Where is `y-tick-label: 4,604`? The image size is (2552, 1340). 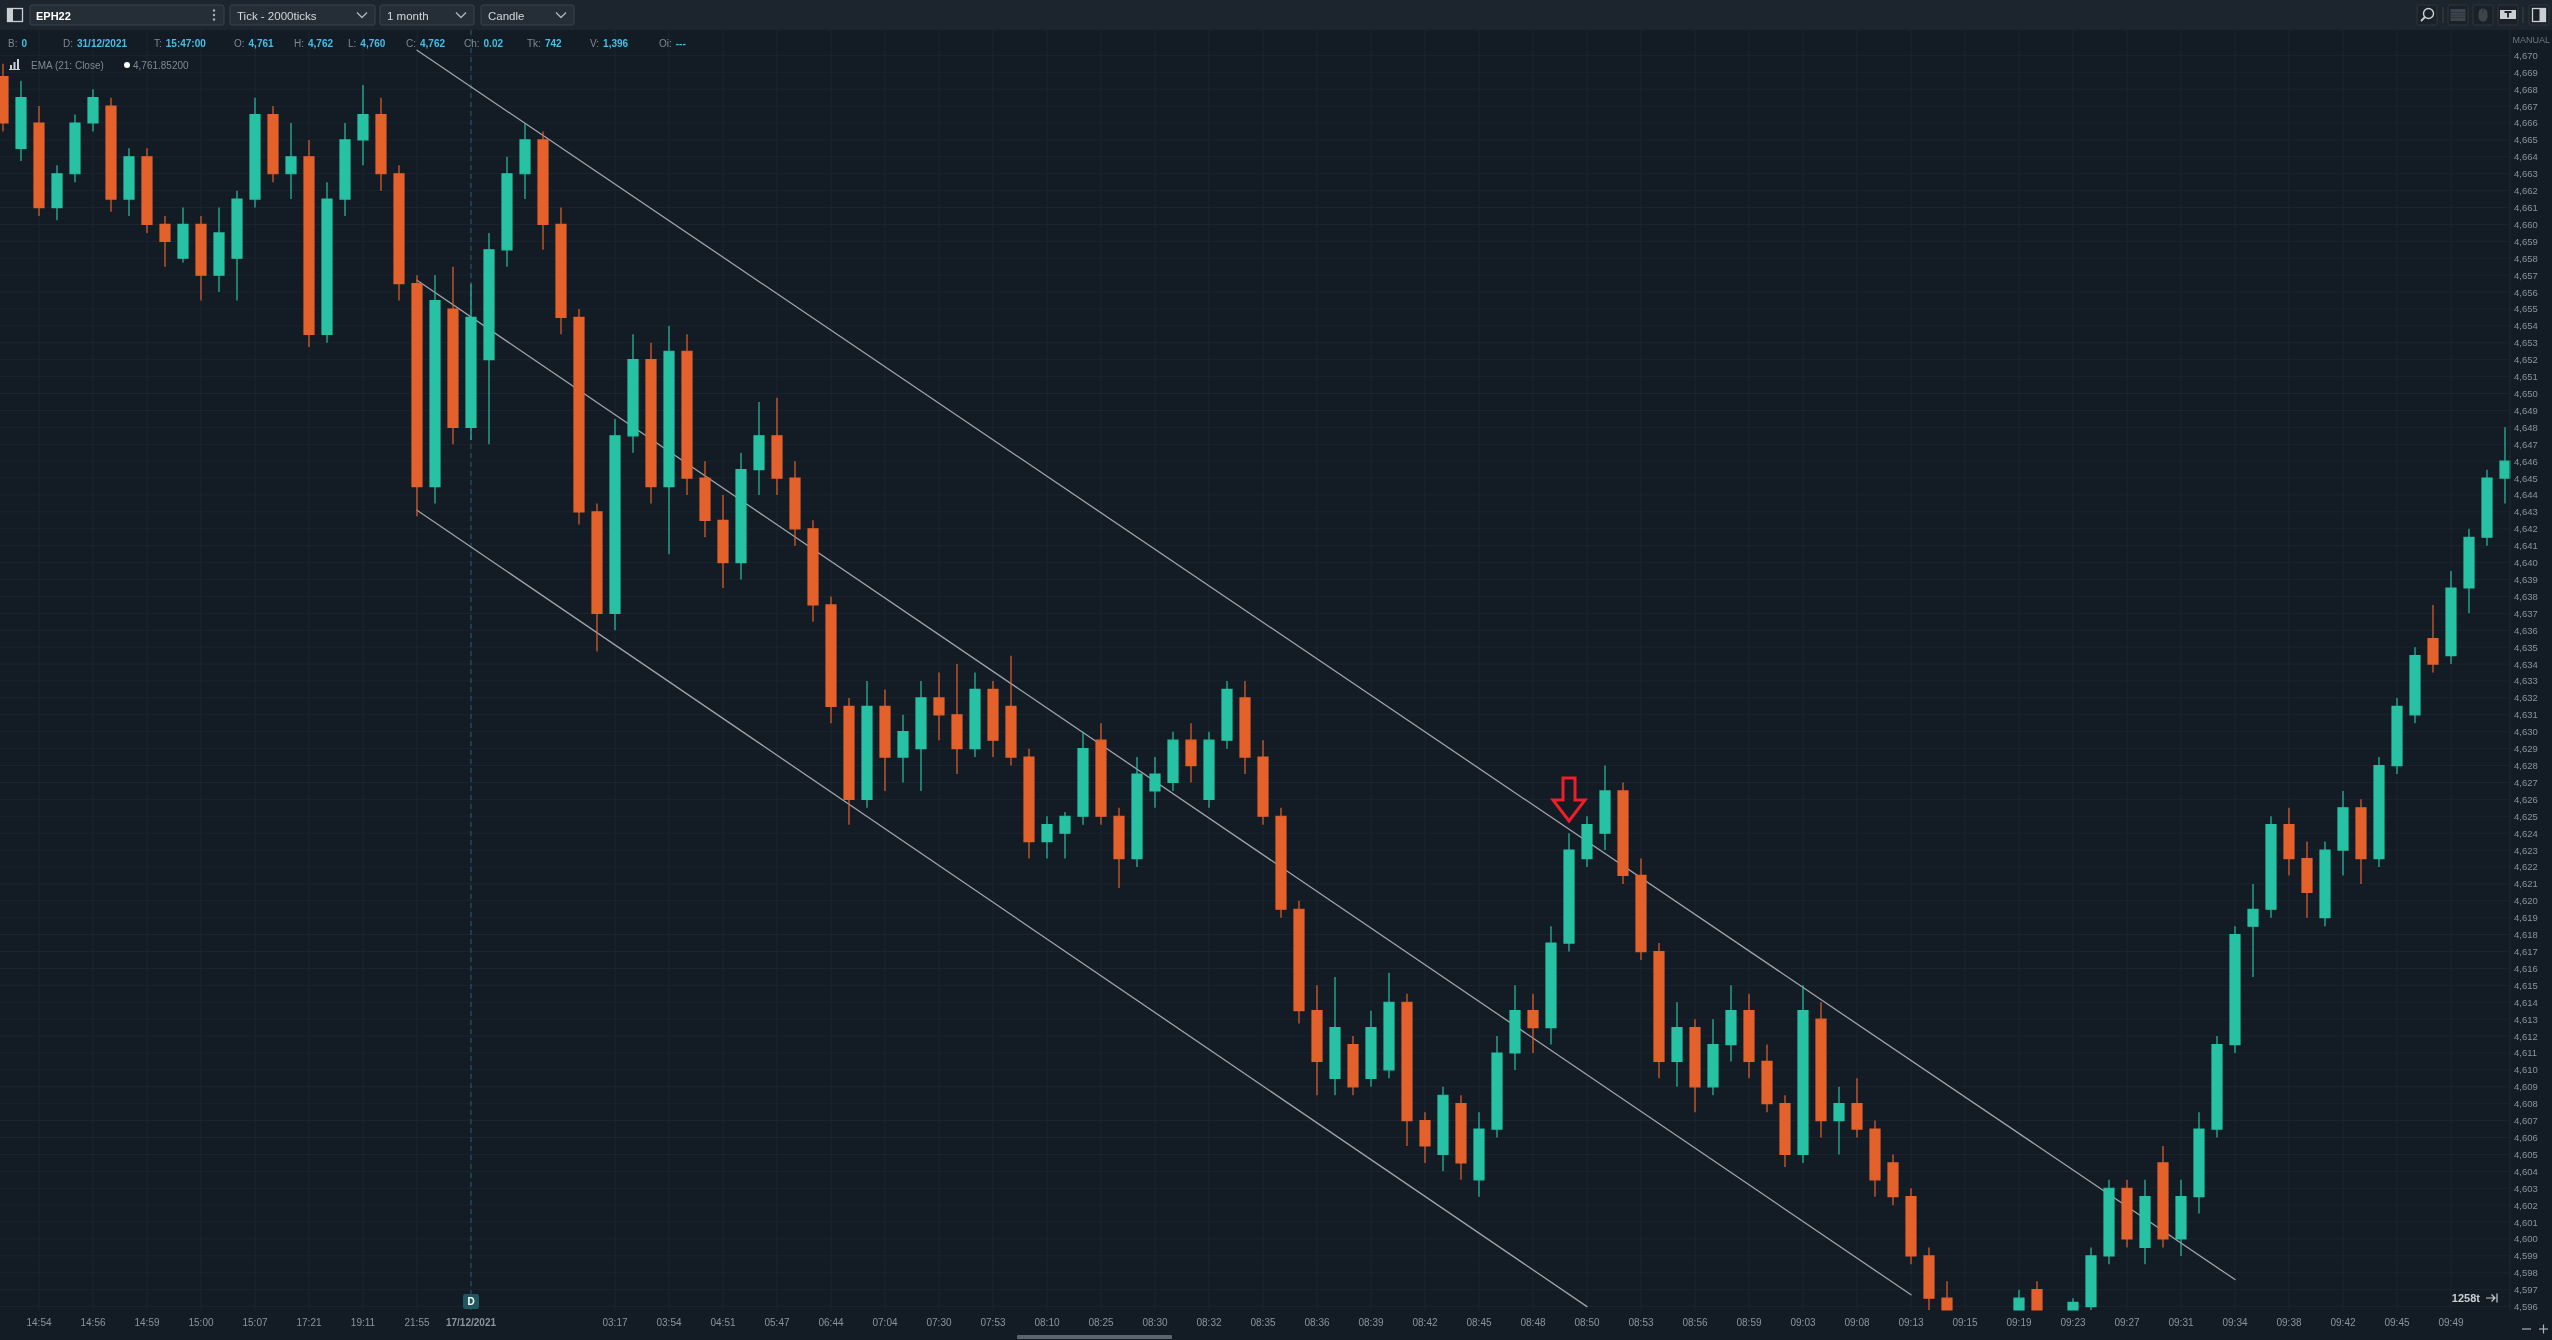
y-tick-label: 4,604 is located at coordinates (2526, 1171).